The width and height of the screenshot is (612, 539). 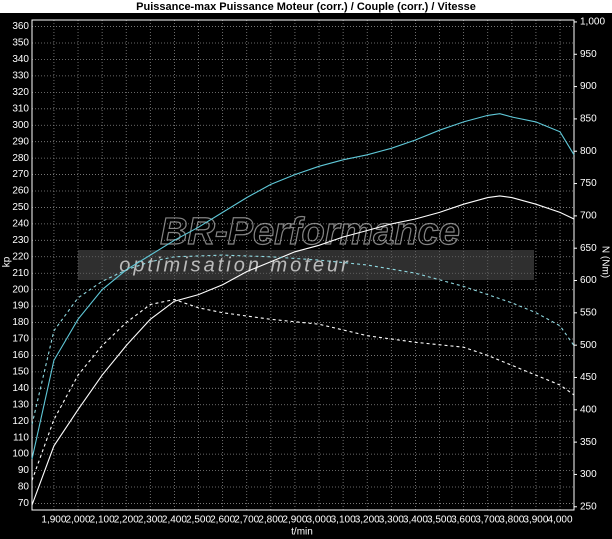 I want to click on watermark-band, so click(x=306, y=265).